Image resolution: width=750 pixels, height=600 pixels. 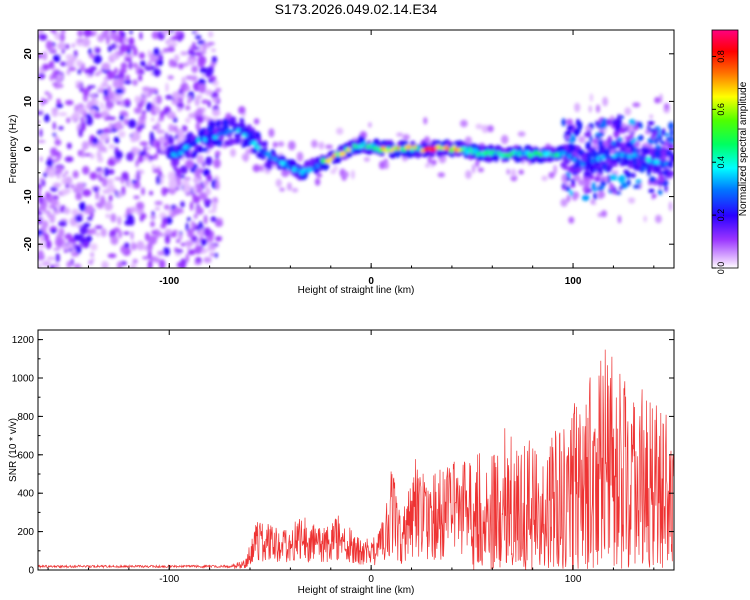 I want to click on snr-x-label: Height of straight line (km), so click(x=356, y=590).